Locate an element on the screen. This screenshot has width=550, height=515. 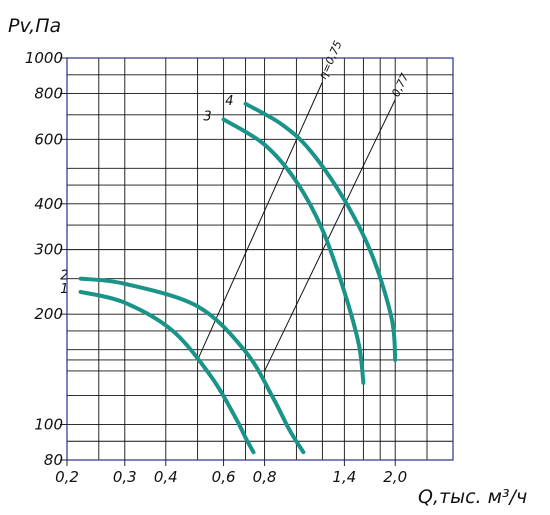
x-tick-label: 0,4 is located at coordinates (166, 477).